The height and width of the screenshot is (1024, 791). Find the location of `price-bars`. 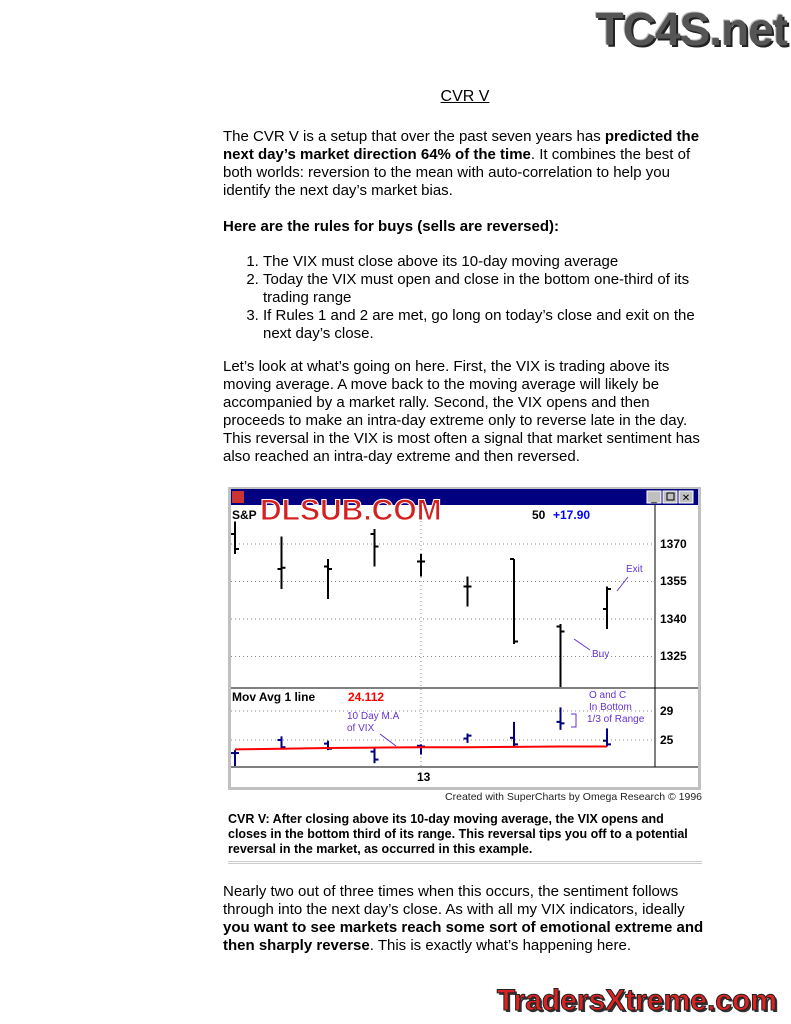

price-bars is located at coordinates (421, 604).